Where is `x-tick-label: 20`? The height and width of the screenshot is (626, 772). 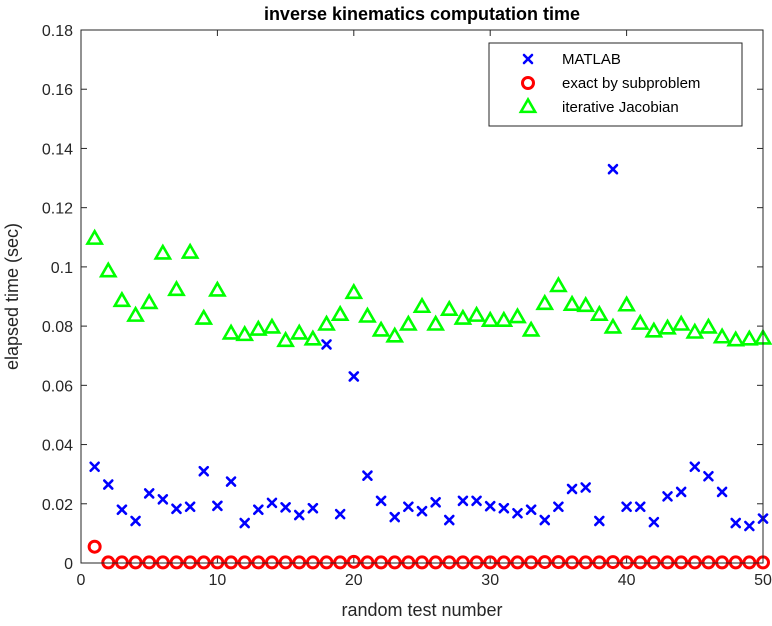 x-tick-label: 20 is located at coordinates (354, 580).